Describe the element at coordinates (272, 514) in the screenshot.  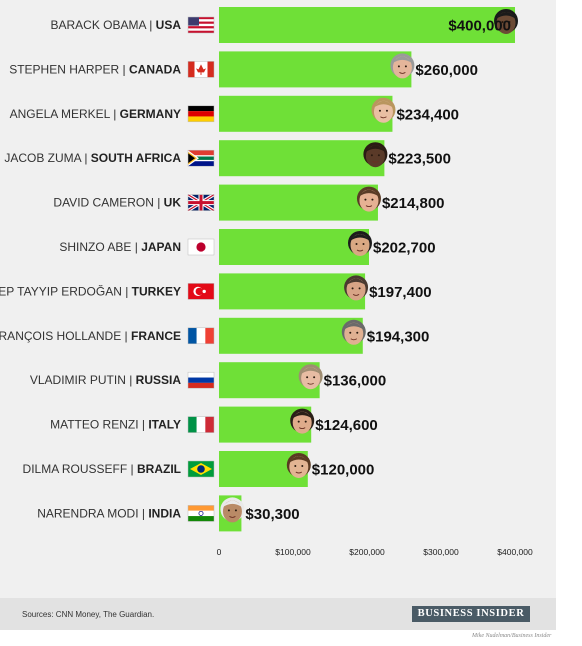
I see `data-label: $30,300` at that location.